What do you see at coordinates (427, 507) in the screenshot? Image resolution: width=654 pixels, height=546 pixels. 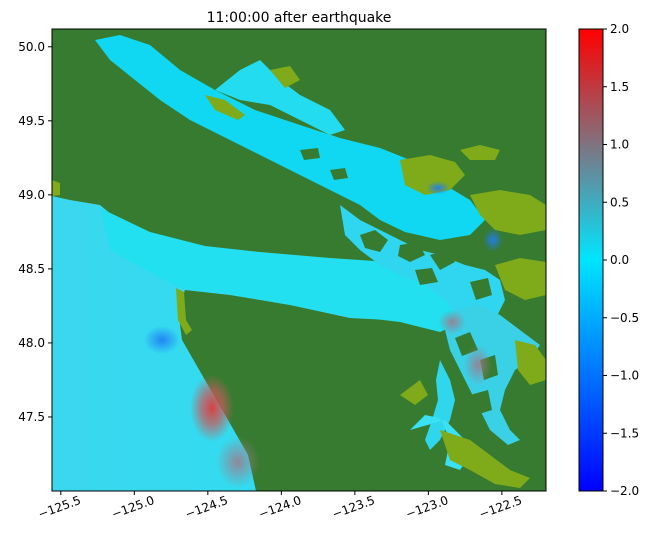 I see `x-tick-label: −123.0` at bounding box center [427, 507].